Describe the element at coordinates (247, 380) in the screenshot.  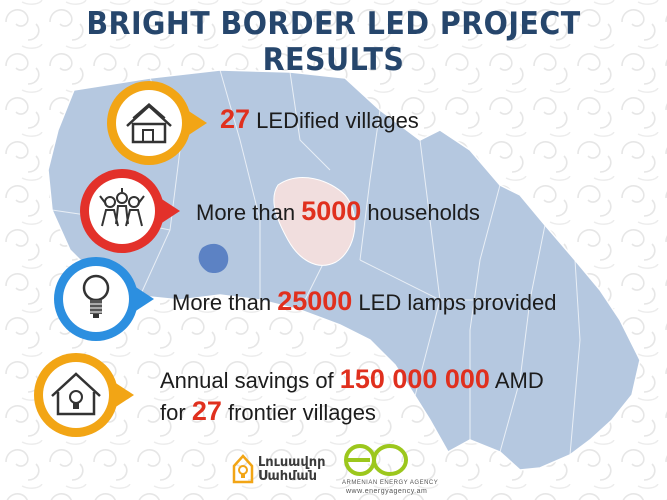
I see `savings-prefix: Annual savings of` at that location.